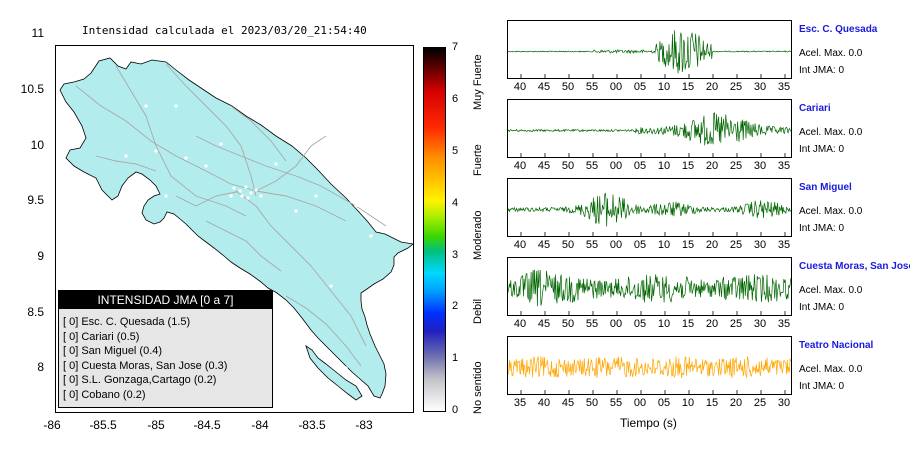  I want to click on legend-row: [ 0] Cobano (0.2), so click(104, 394).